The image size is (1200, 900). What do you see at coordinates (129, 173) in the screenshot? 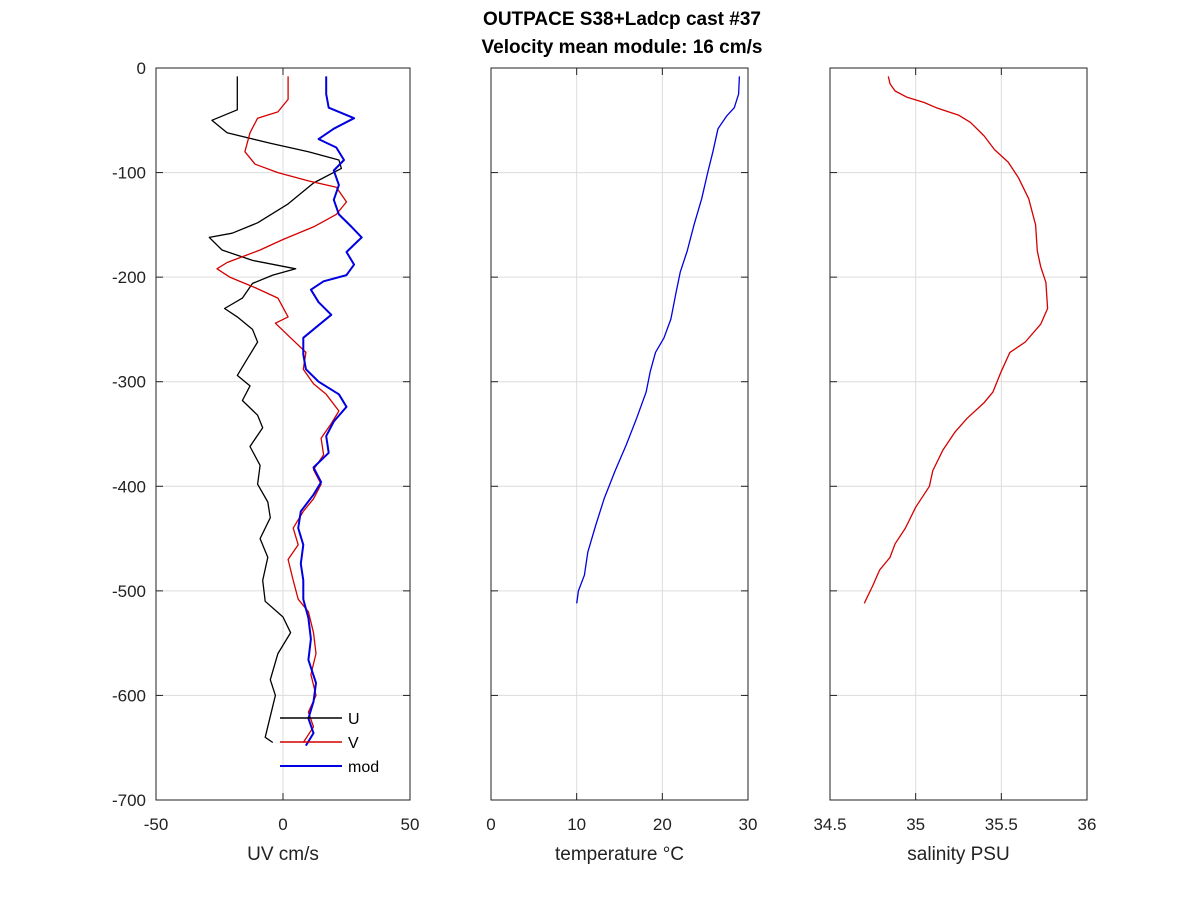
I see `y-tick-label: -100` at bounding box center [129, 173].